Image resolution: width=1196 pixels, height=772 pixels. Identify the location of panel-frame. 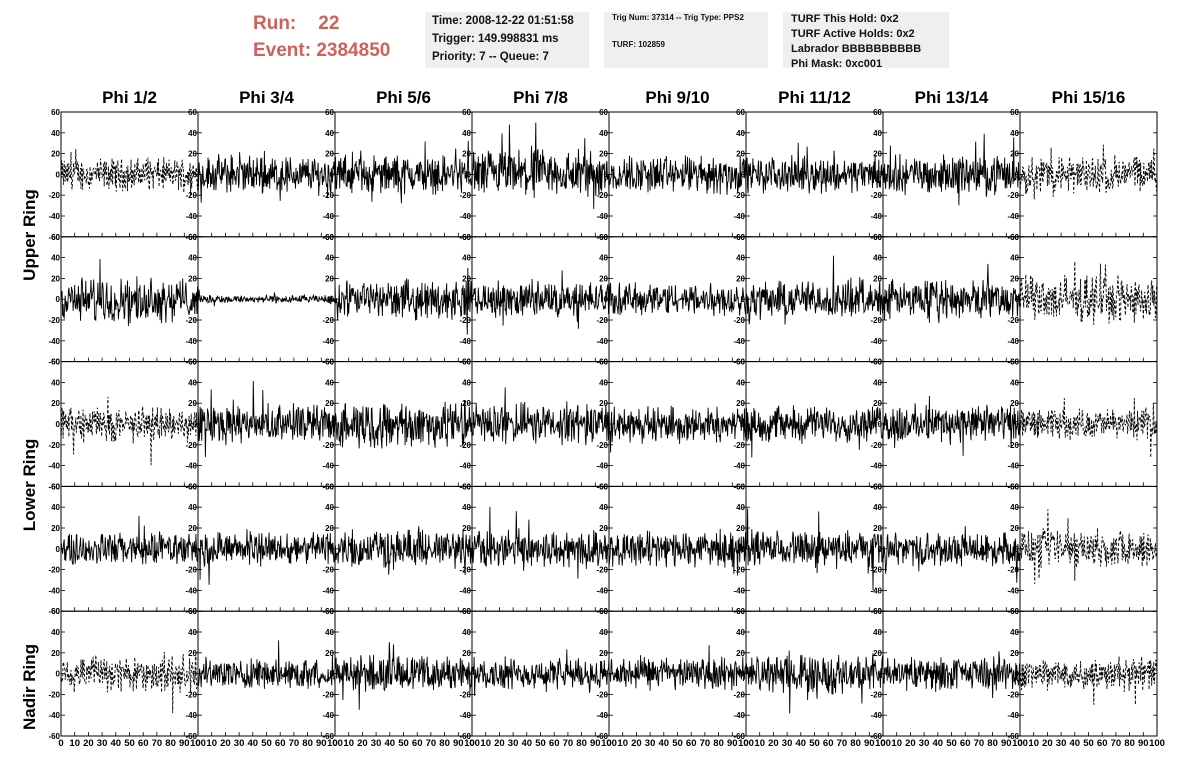
(266, 174).